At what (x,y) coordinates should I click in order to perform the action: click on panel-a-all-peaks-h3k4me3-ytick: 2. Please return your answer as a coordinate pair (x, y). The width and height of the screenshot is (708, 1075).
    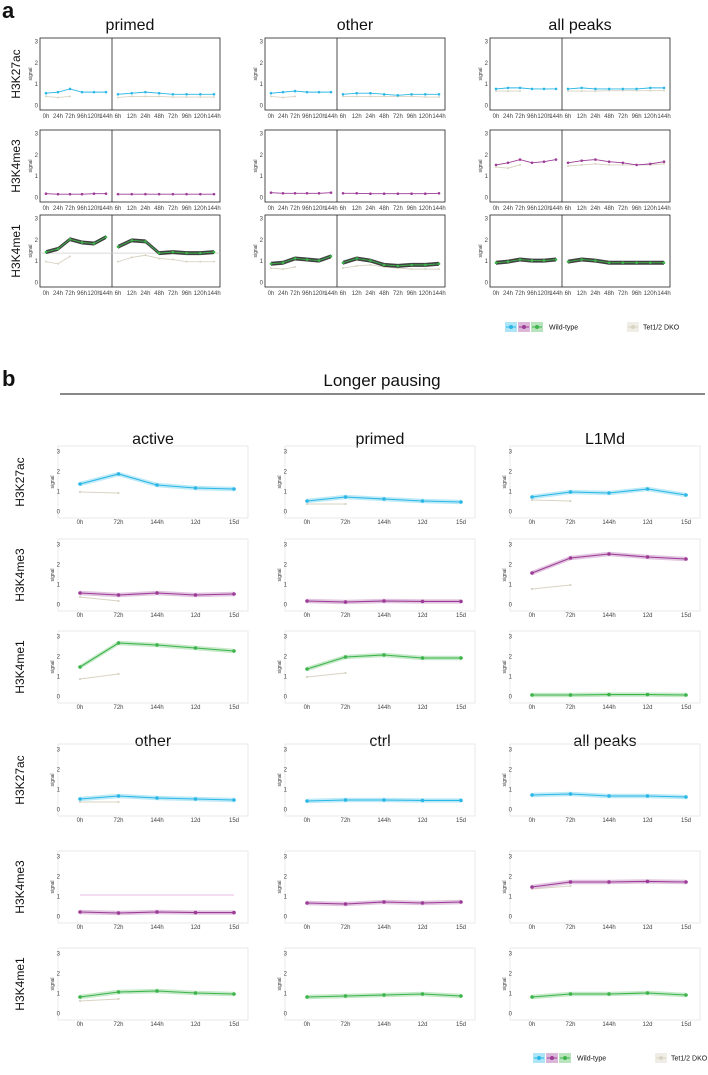
    Looking at the image, I should click on (487, 156).